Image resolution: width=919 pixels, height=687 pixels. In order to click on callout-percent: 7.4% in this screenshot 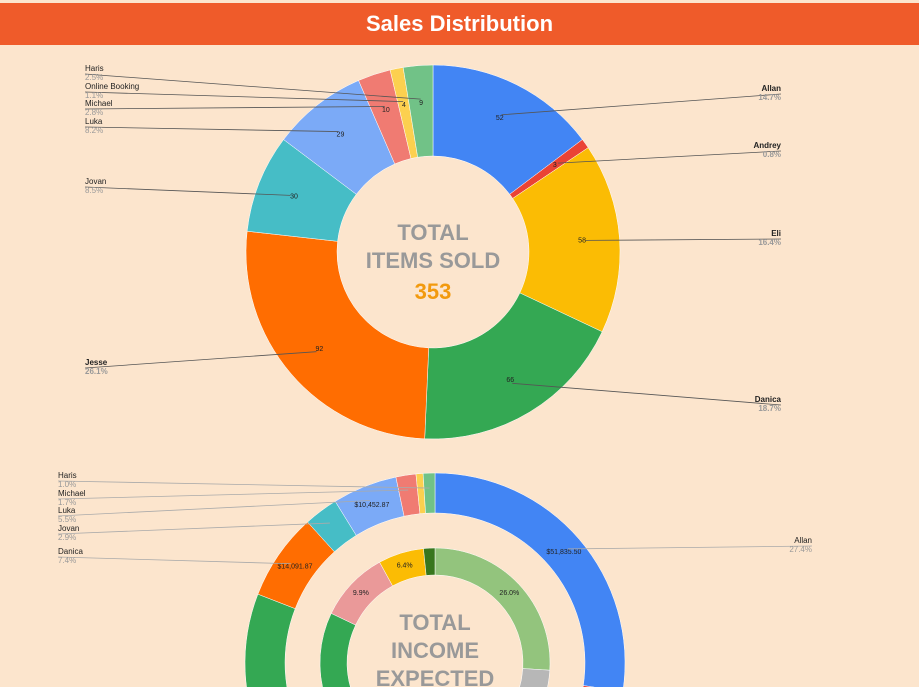, I will do `click(67, 560)`.